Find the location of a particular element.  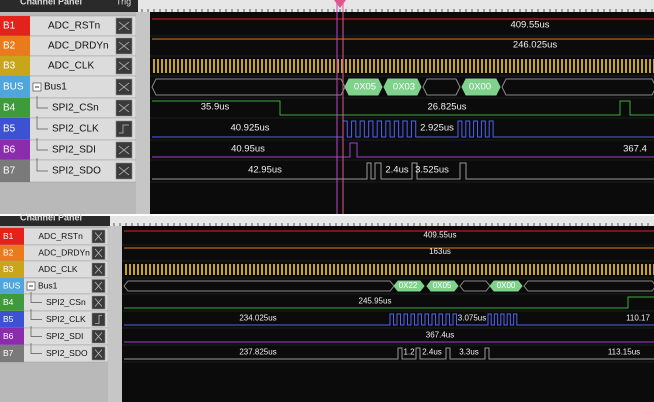

channel-name: SPI2_SDO is located at coordinates (76, 171).